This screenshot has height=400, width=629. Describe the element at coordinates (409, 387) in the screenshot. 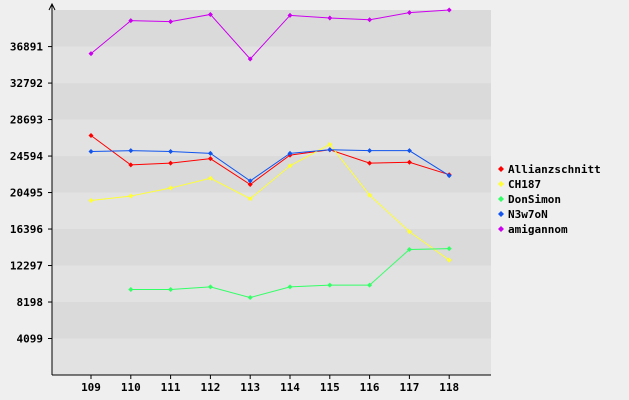

I see `x-tick-label: 117` at that location.